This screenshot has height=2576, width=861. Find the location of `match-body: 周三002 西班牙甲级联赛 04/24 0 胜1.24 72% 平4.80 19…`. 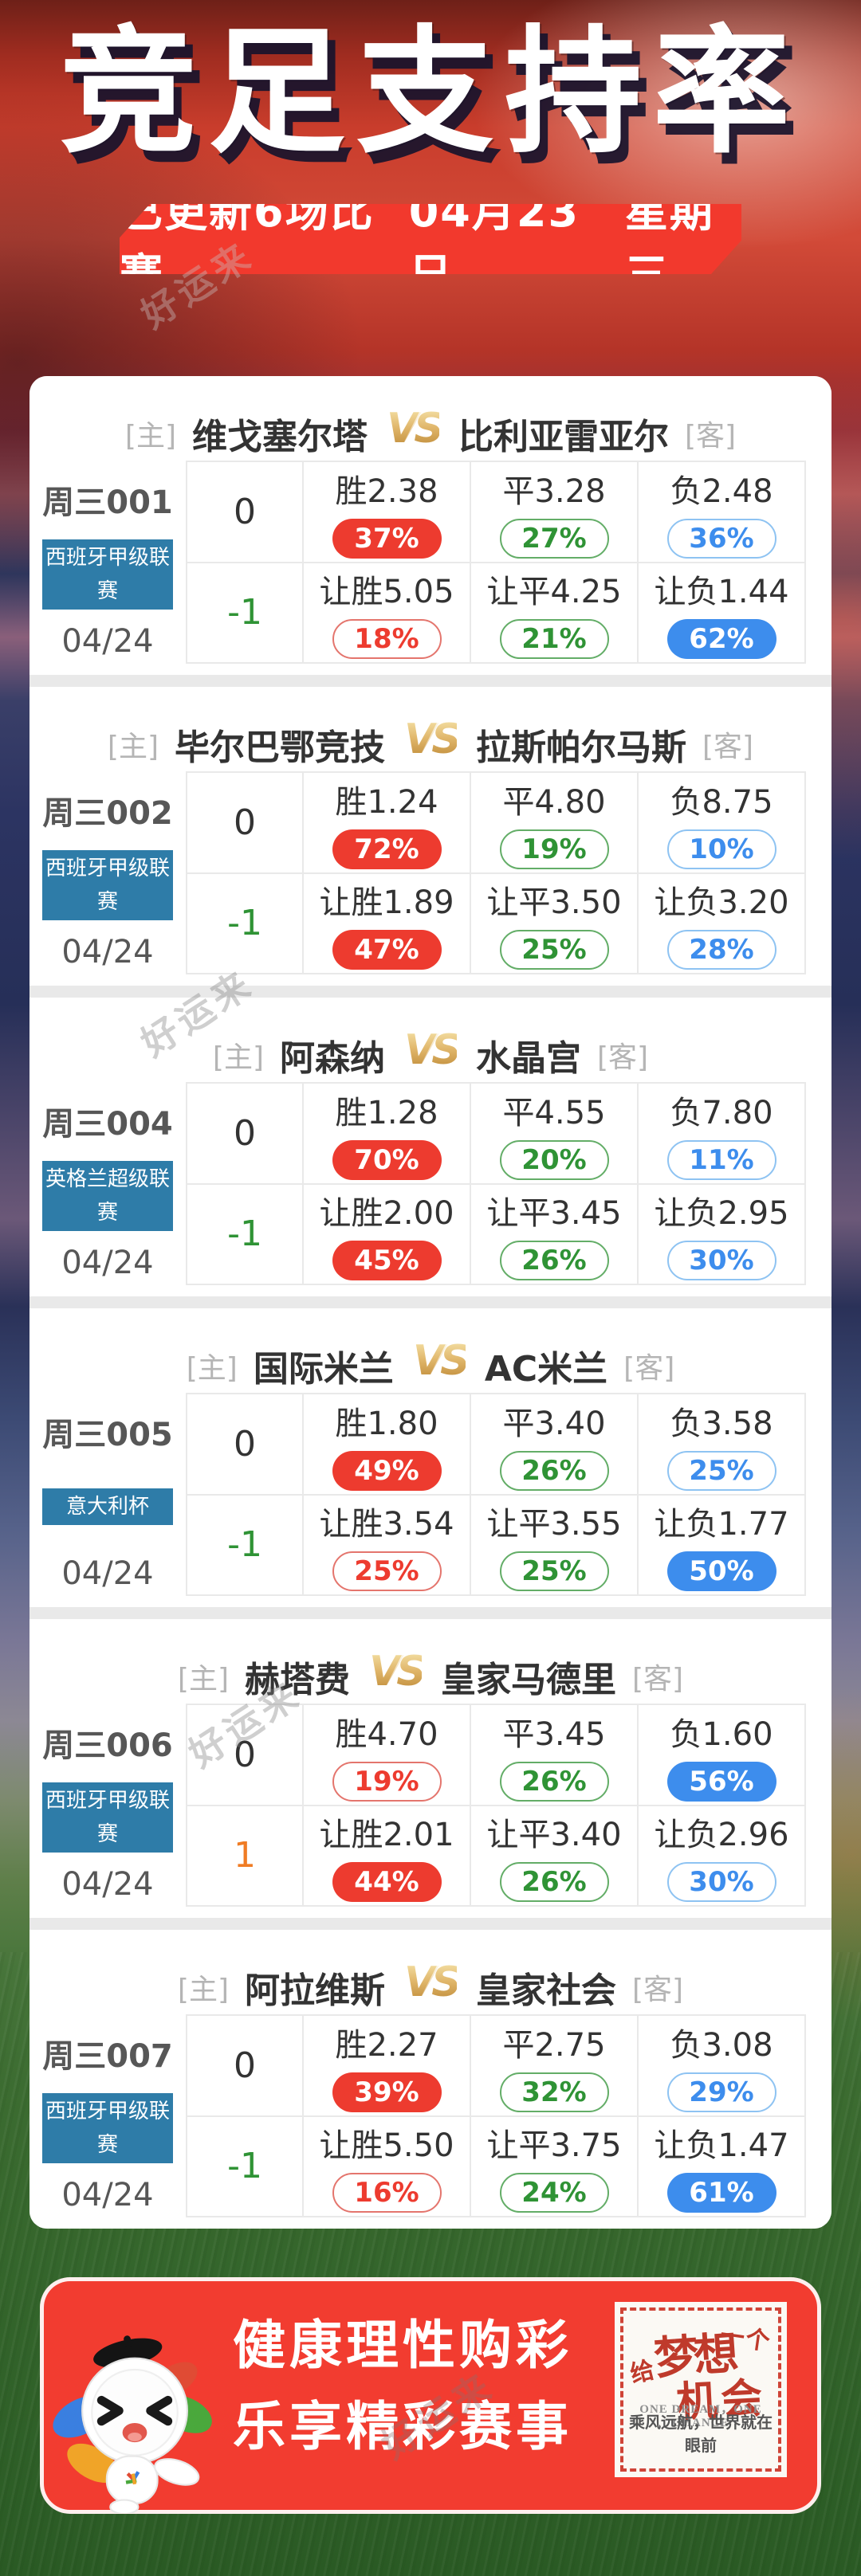

match-body: 周三002 西班牙甲级联赛 04/24 0 胜1.24 72% 平4.80 19… is located at coordinates (431, 878).